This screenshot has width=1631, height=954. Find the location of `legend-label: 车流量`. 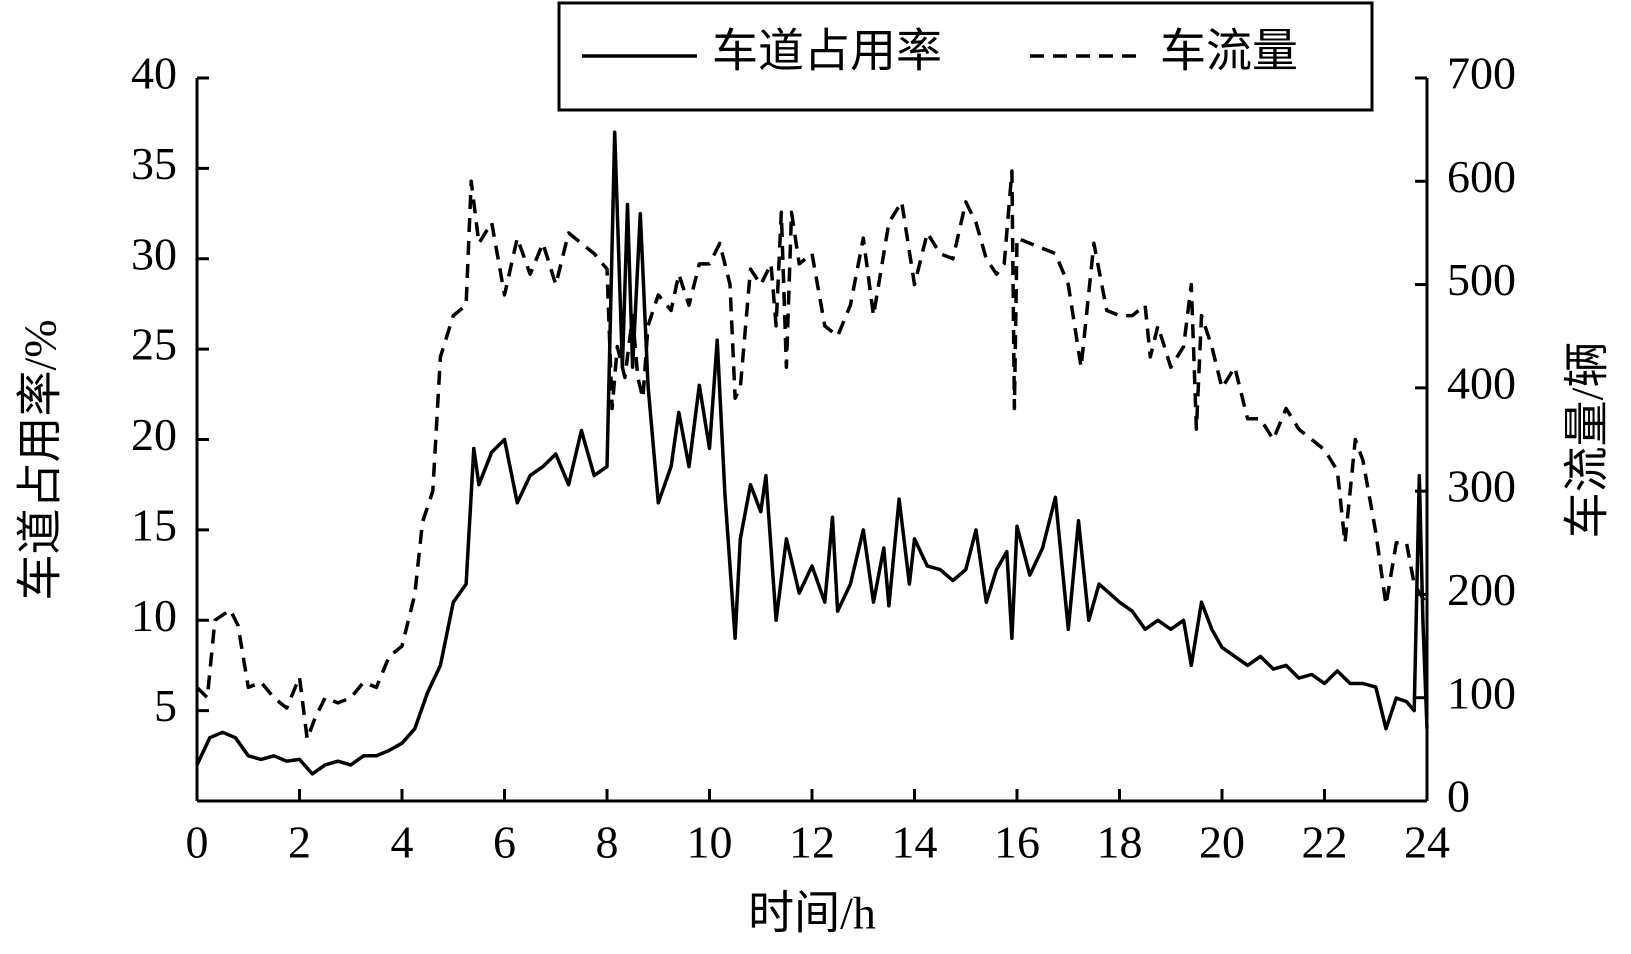

legend-label: 车流量 is located at coordinates (1229, 51).